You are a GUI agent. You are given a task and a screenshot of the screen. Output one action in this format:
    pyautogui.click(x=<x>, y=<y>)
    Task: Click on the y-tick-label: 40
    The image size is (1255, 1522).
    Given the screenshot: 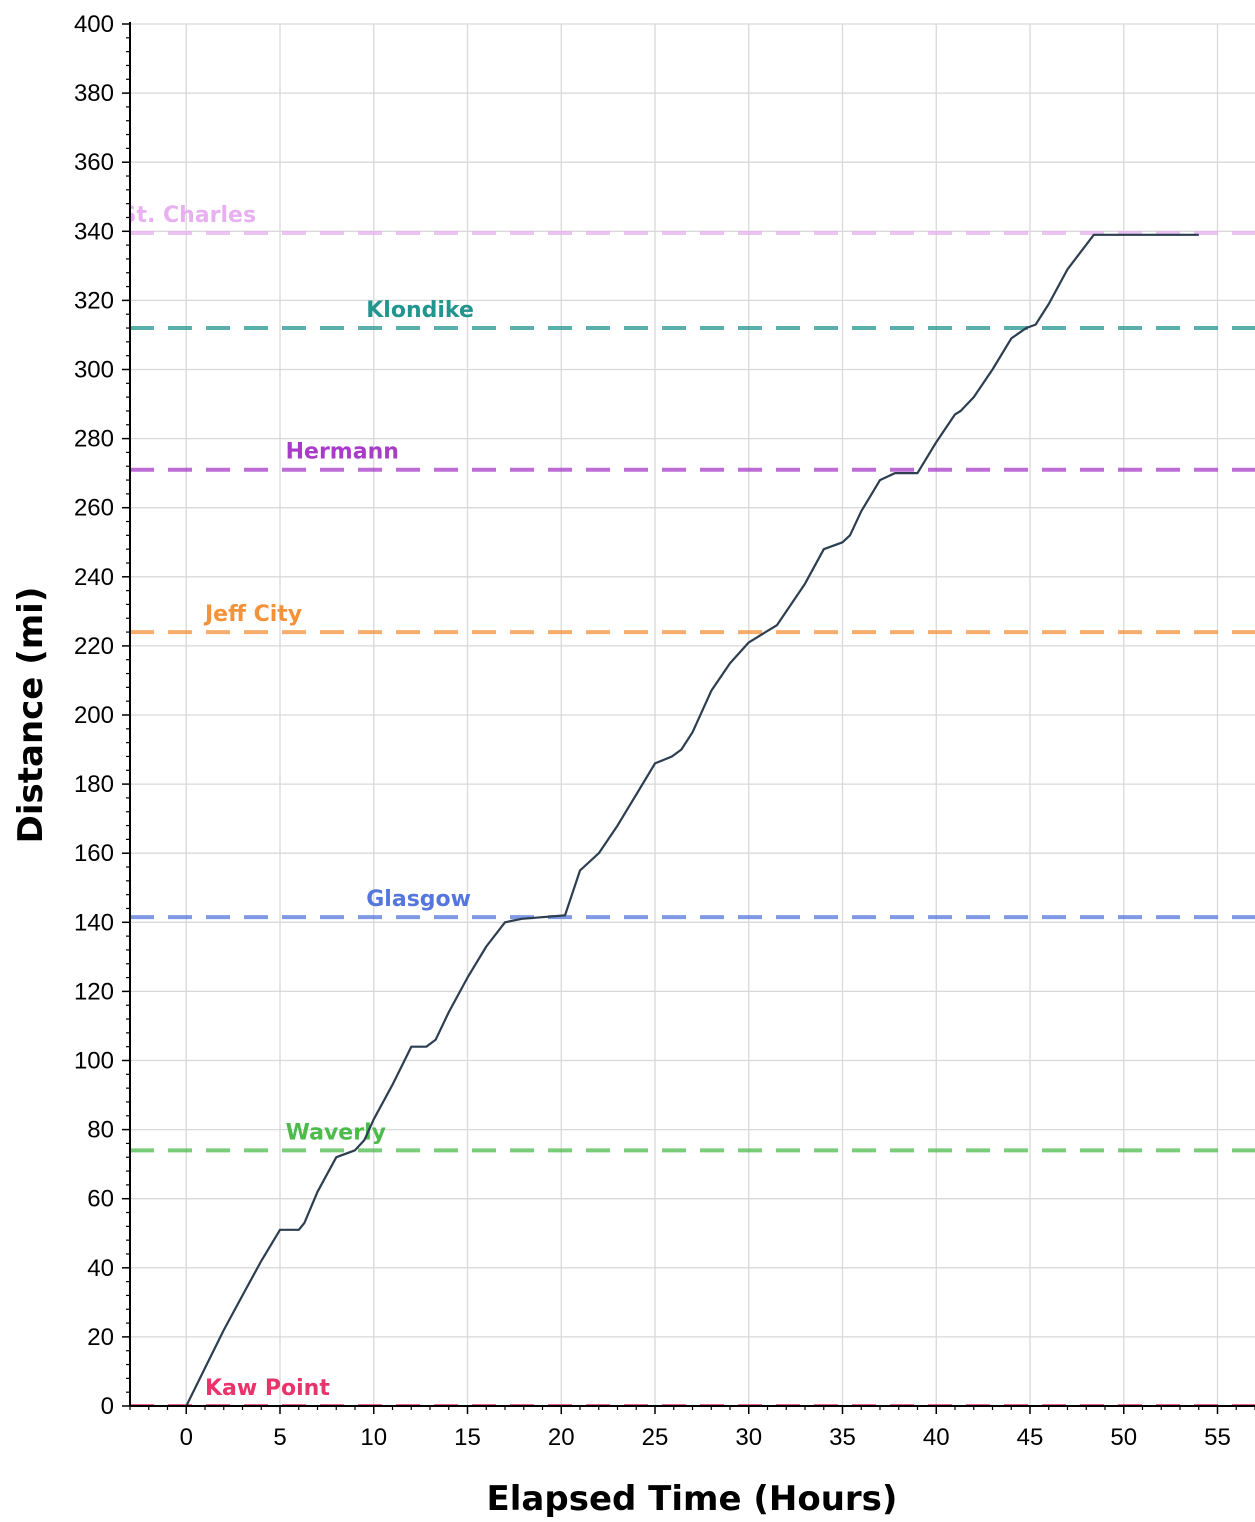 What is the action you would take?
    pyautogui.click(x=100, y=1268)
    